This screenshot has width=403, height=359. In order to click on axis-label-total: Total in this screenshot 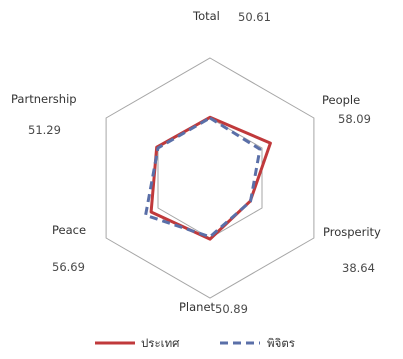, I will do `click(206, 16)`.